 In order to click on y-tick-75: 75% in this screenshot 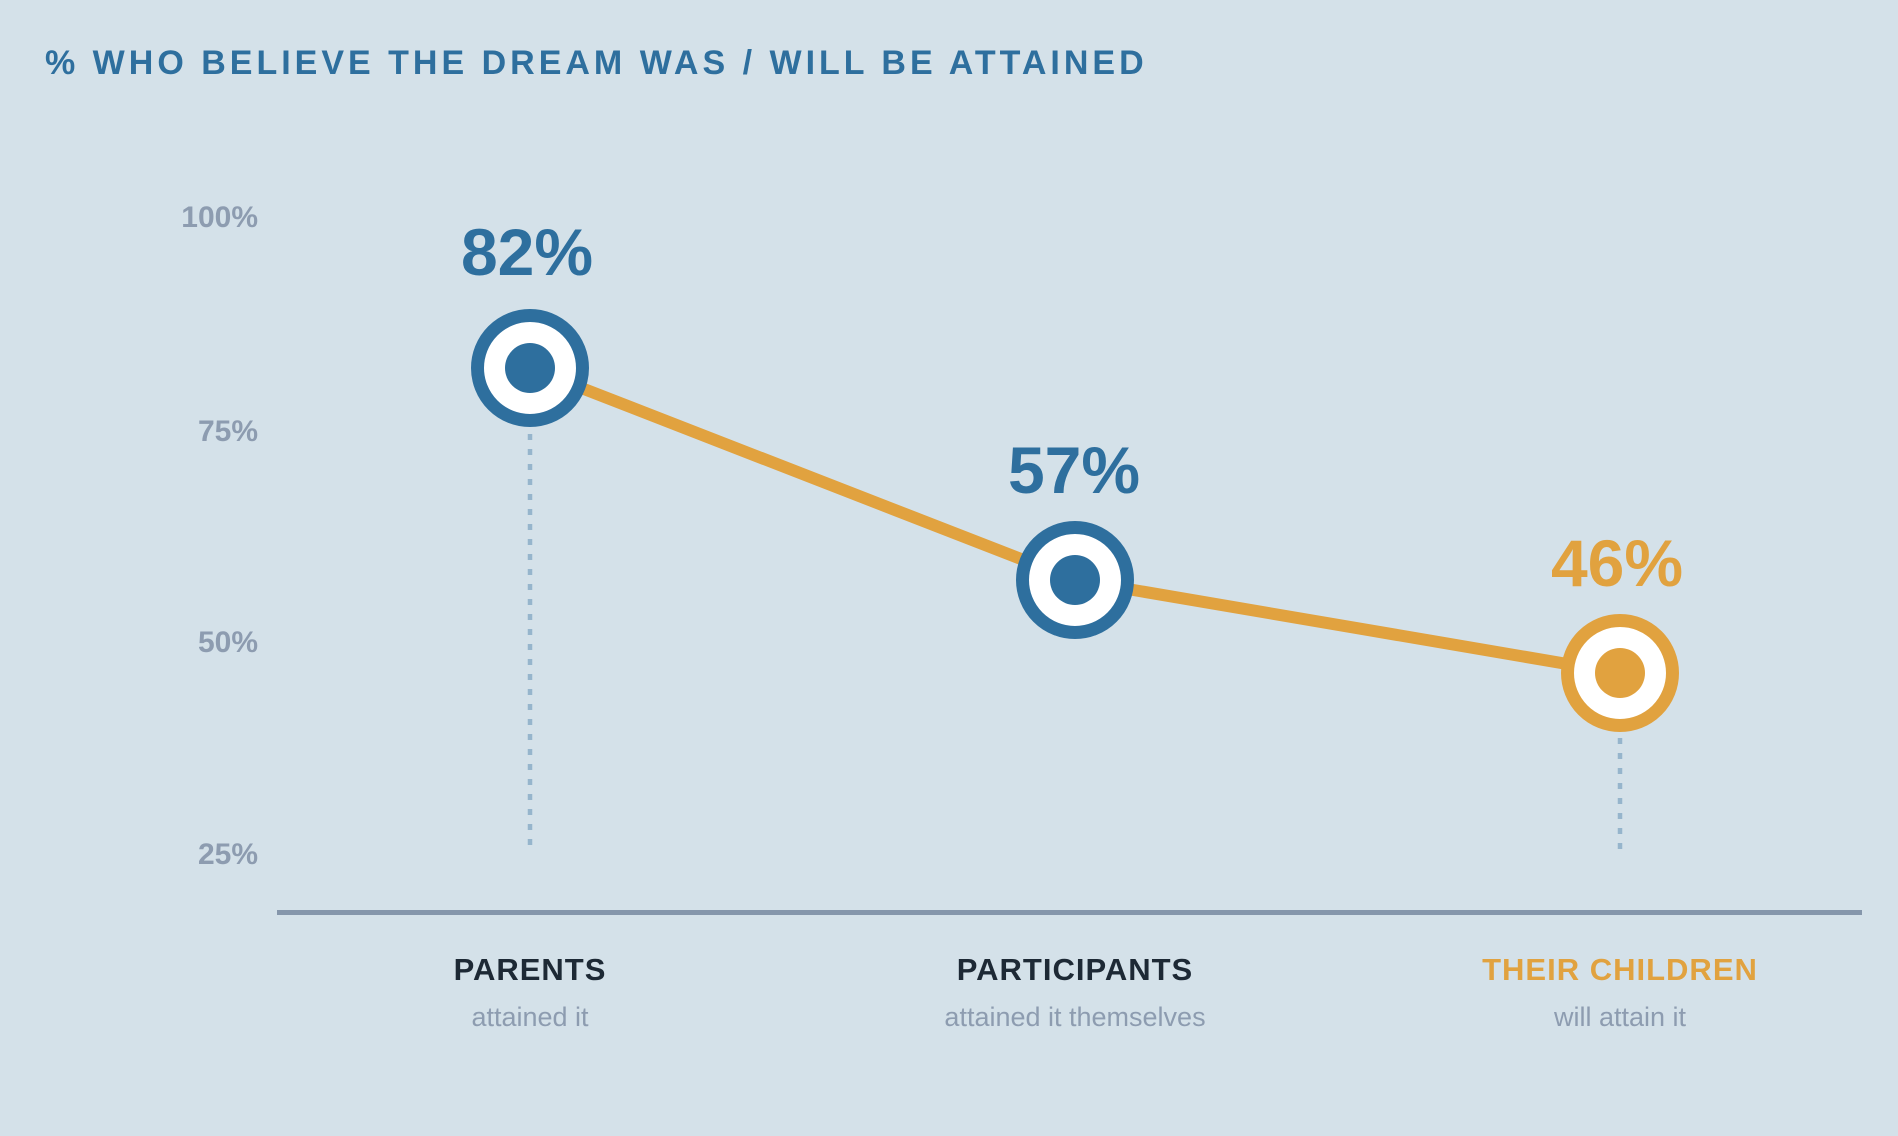, I will do `click(227, 431)`.